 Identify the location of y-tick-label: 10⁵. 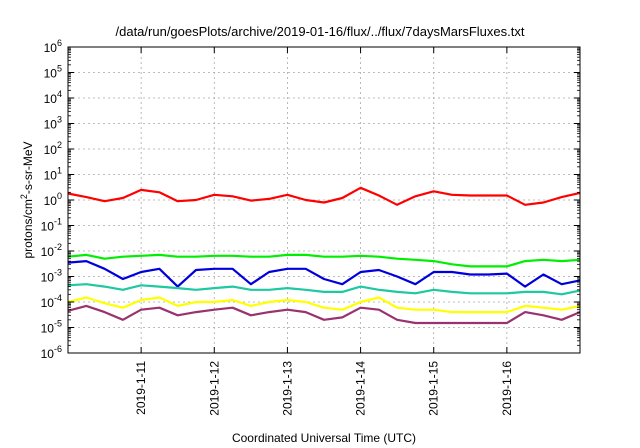
(53, 72).